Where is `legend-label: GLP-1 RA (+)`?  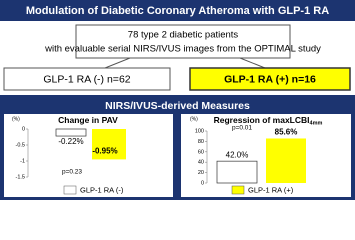
legend-label: GLP-1 RA (+) is located at coordinates (271, 189).